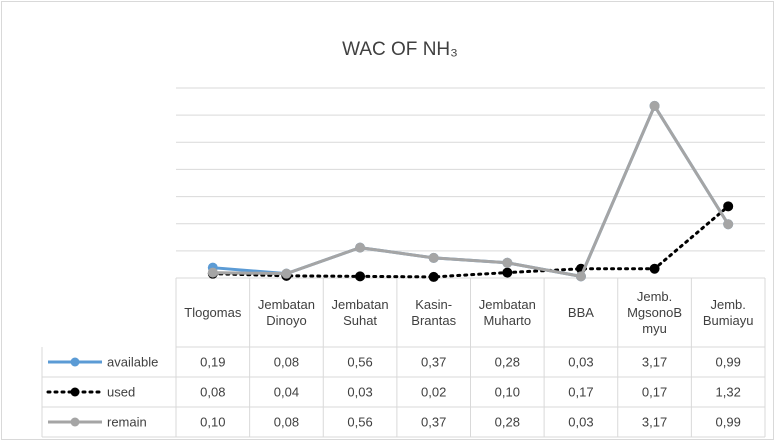  Describe the element at coordinates (433, 391) in the screenshot. I see `value-label: 0,02` at that location.